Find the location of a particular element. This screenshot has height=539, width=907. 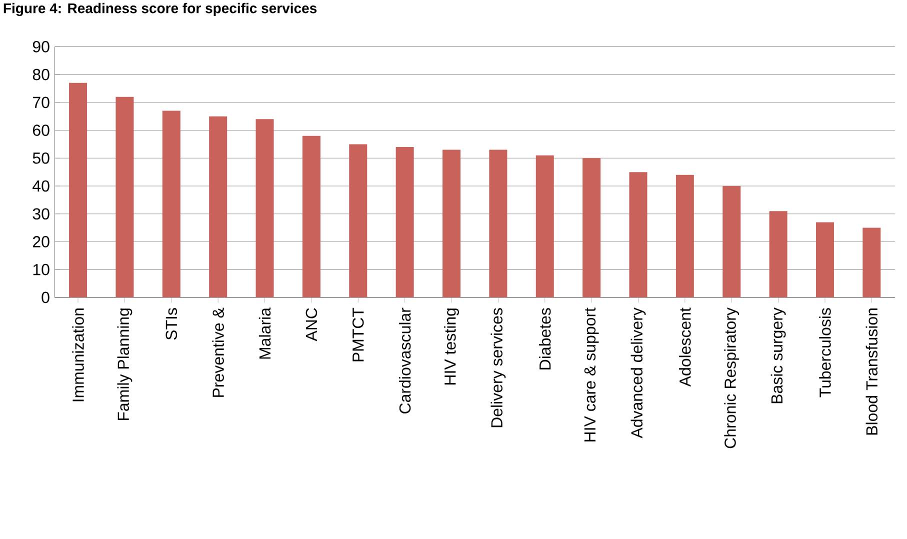

x-tick-label: Blood Transfusion is located at coordinates (872, 371).